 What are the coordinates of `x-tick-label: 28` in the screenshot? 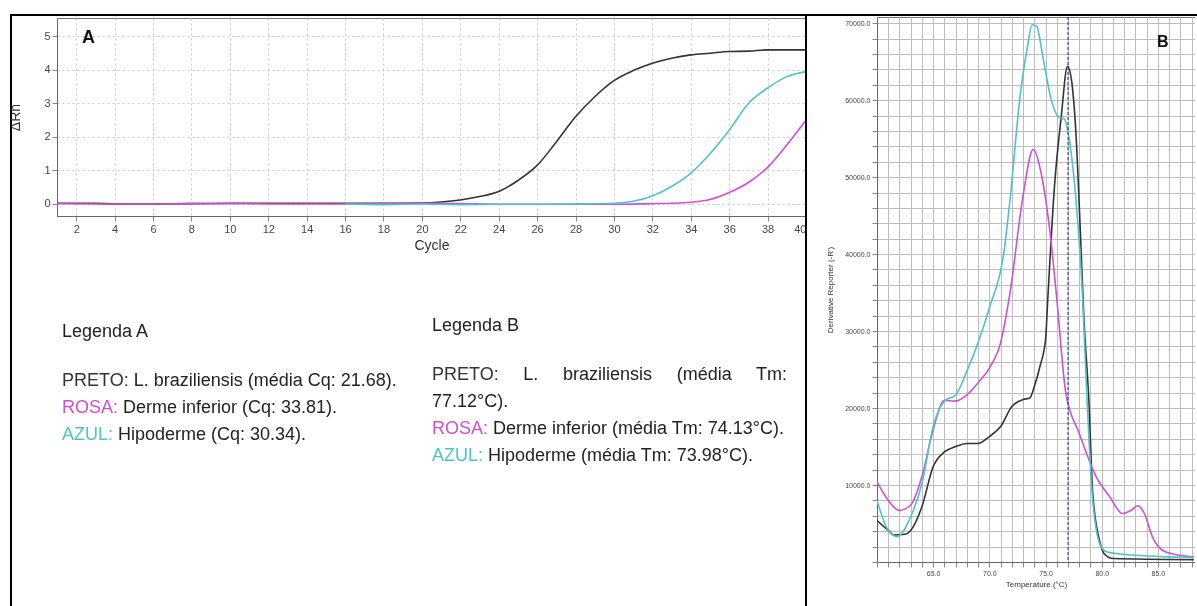 It's located at (576, 228).